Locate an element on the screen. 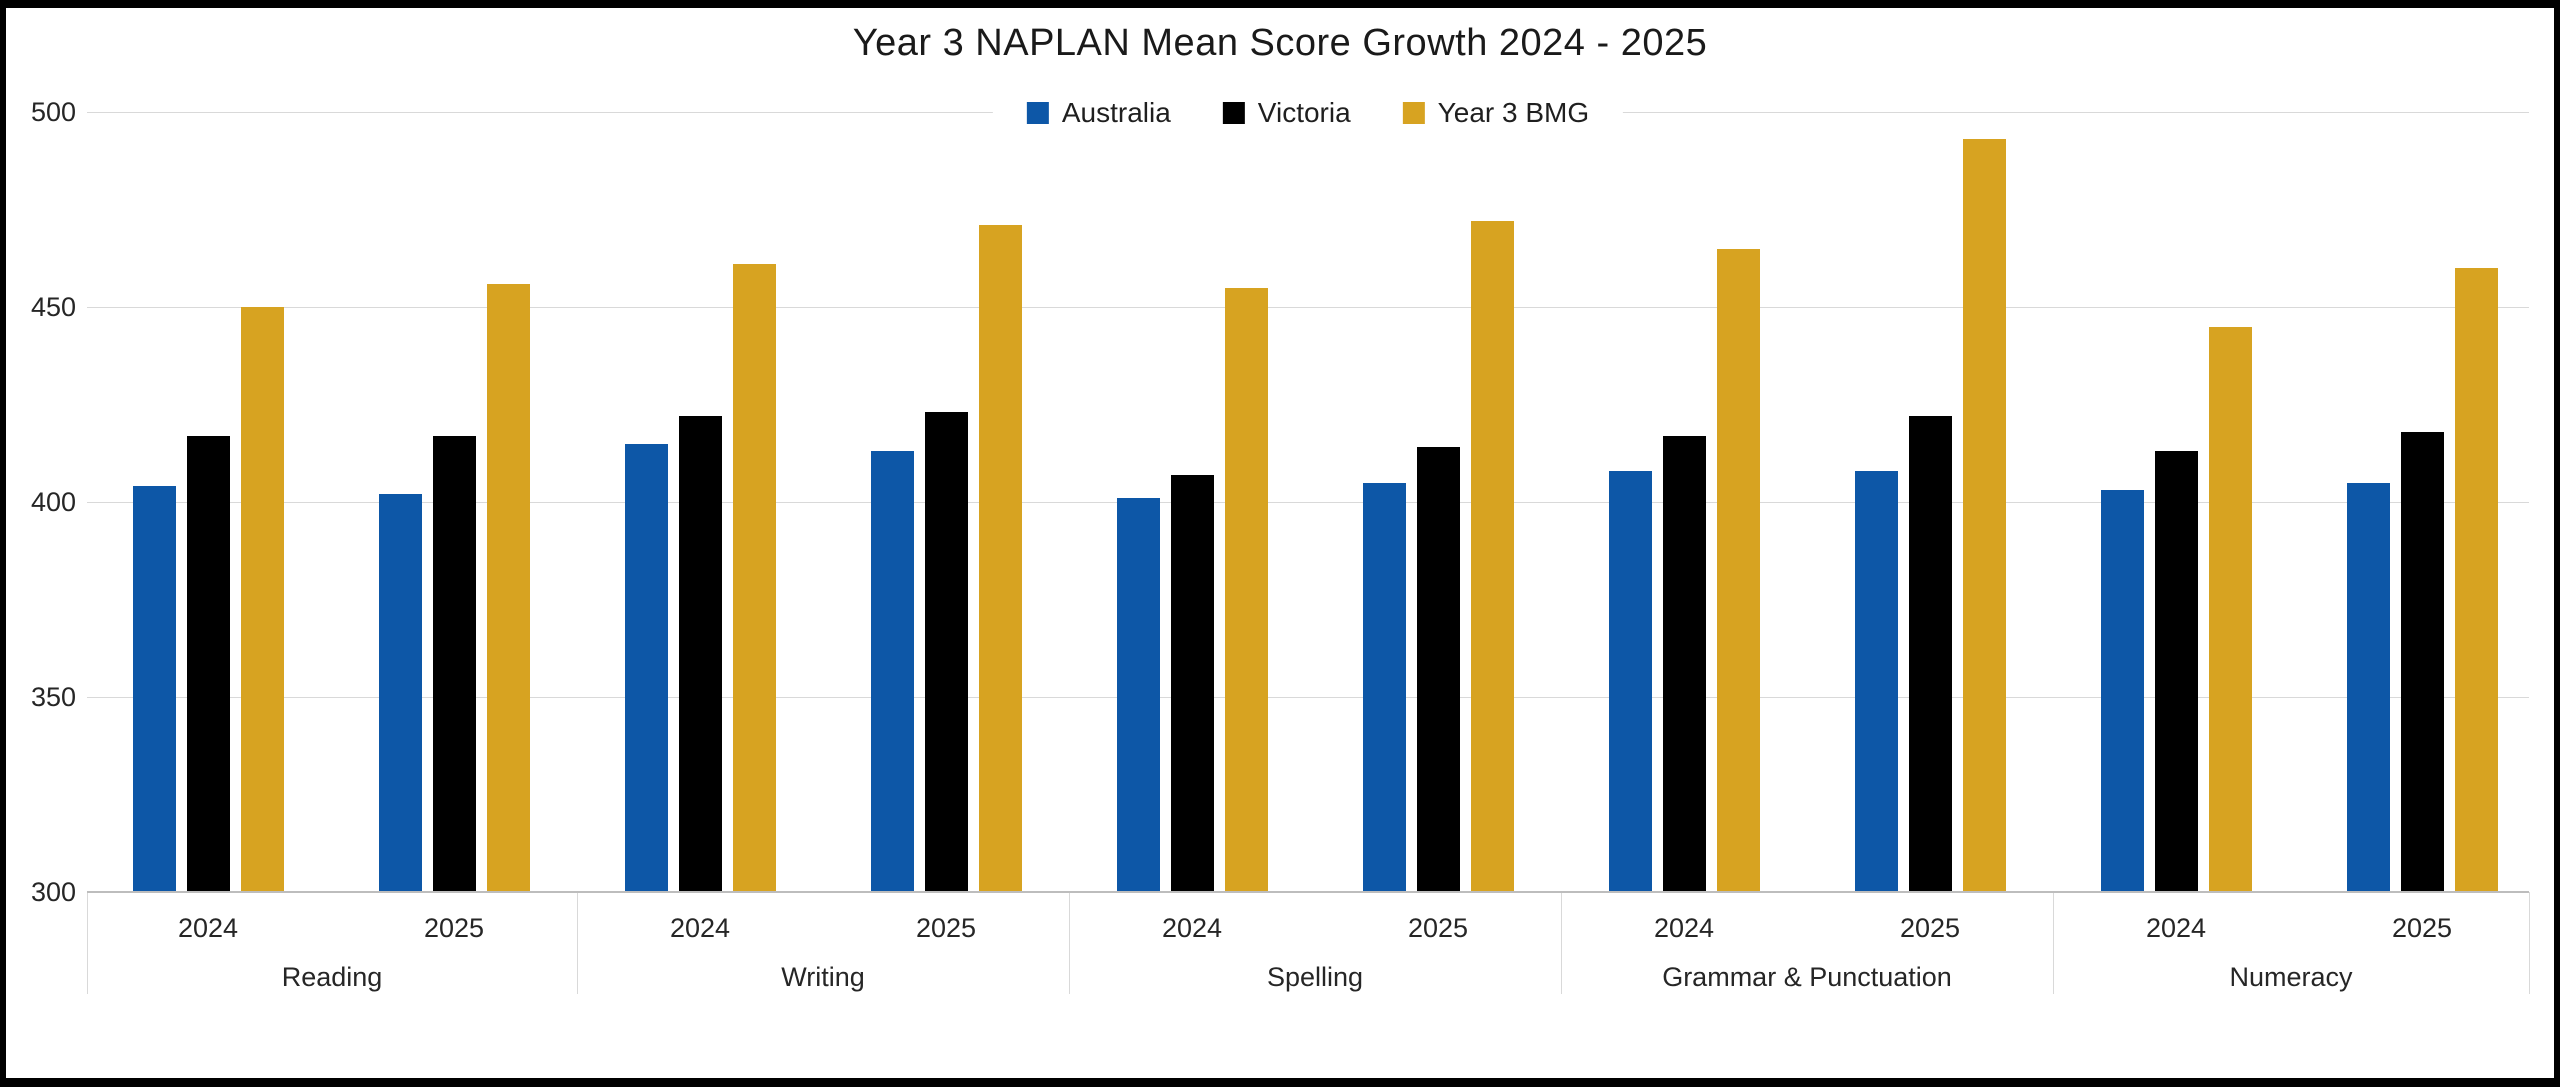  bar-australia-spelling-2024 is located at coordinates (1138, 695).